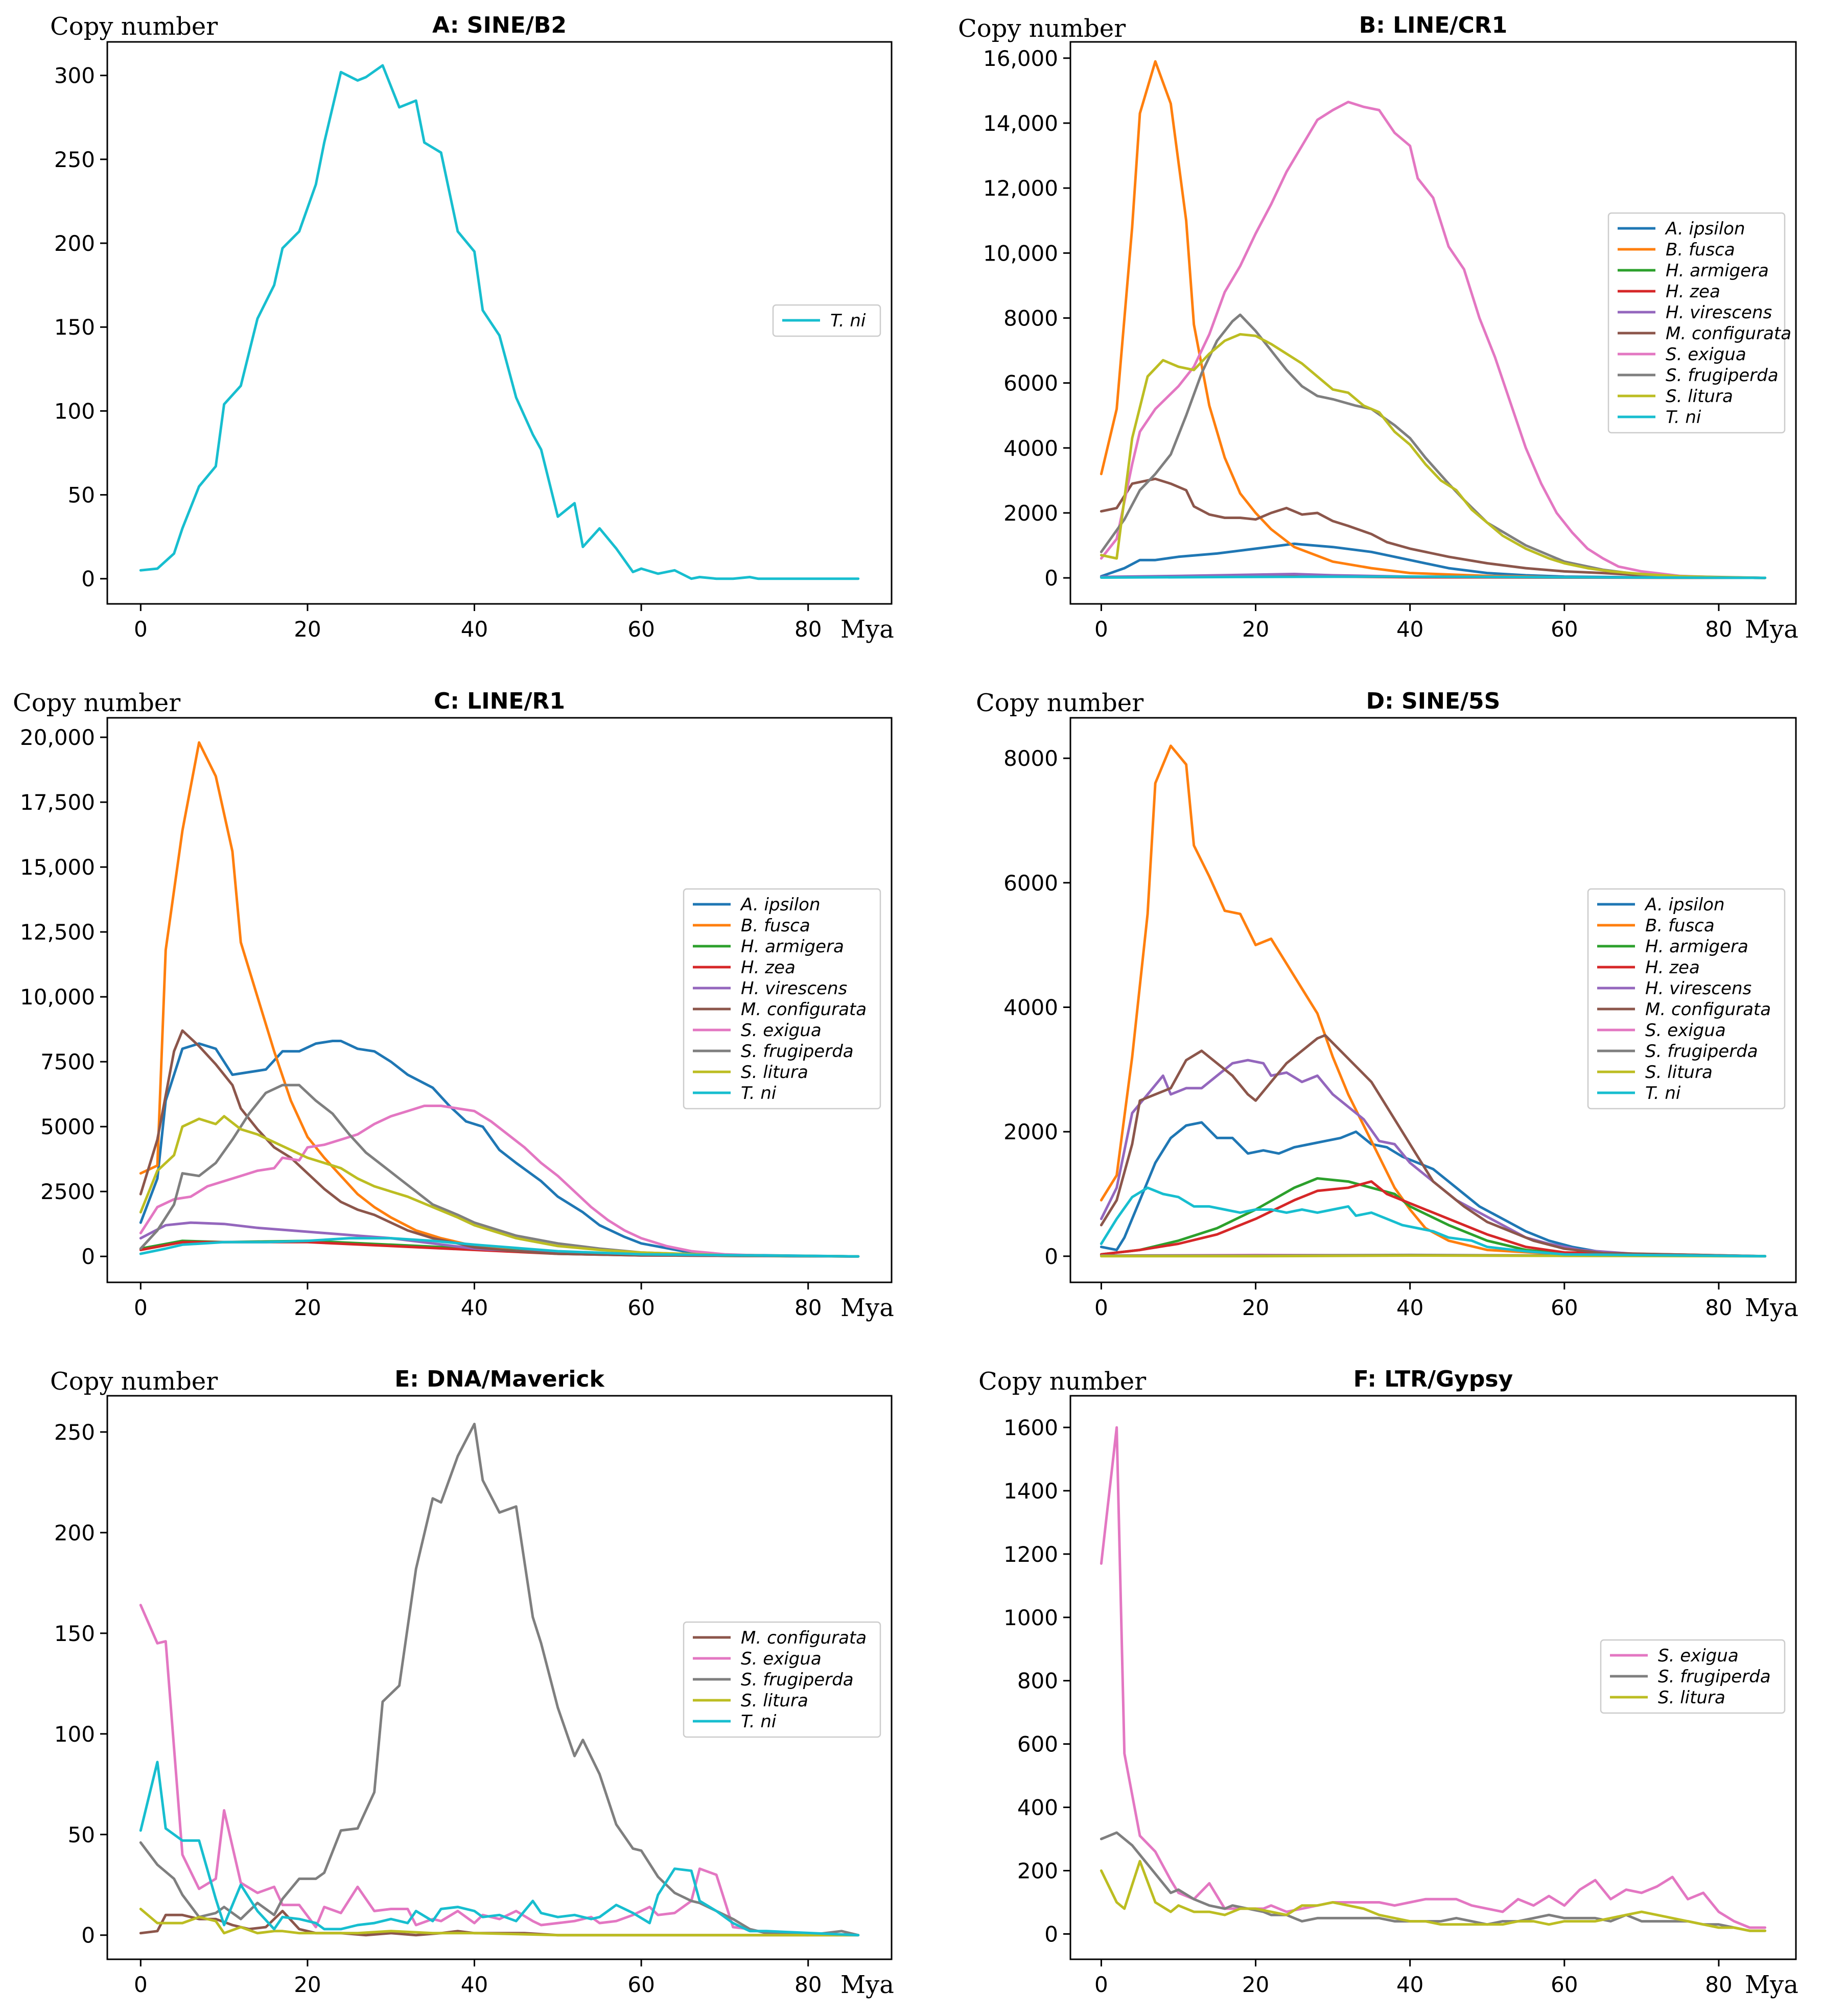 This screenshot has width=1846, height=2016. What do you see at coordinates (58, 737) in the screenshot?
I see `y-tick-label: 20,000` at bounding box center [58, 737].